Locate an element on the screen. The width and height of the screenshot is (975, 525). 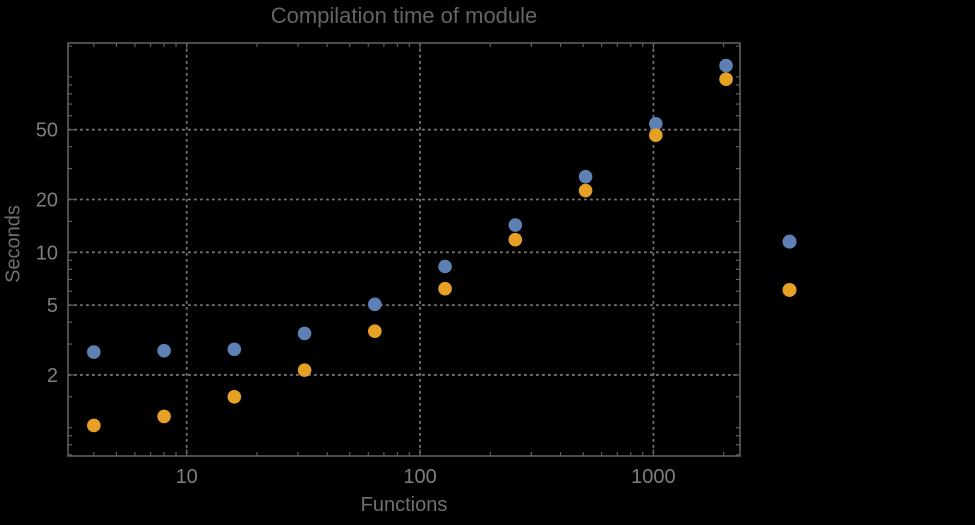
x-tick-label-10: 10 is located at coordinates (187, 477).